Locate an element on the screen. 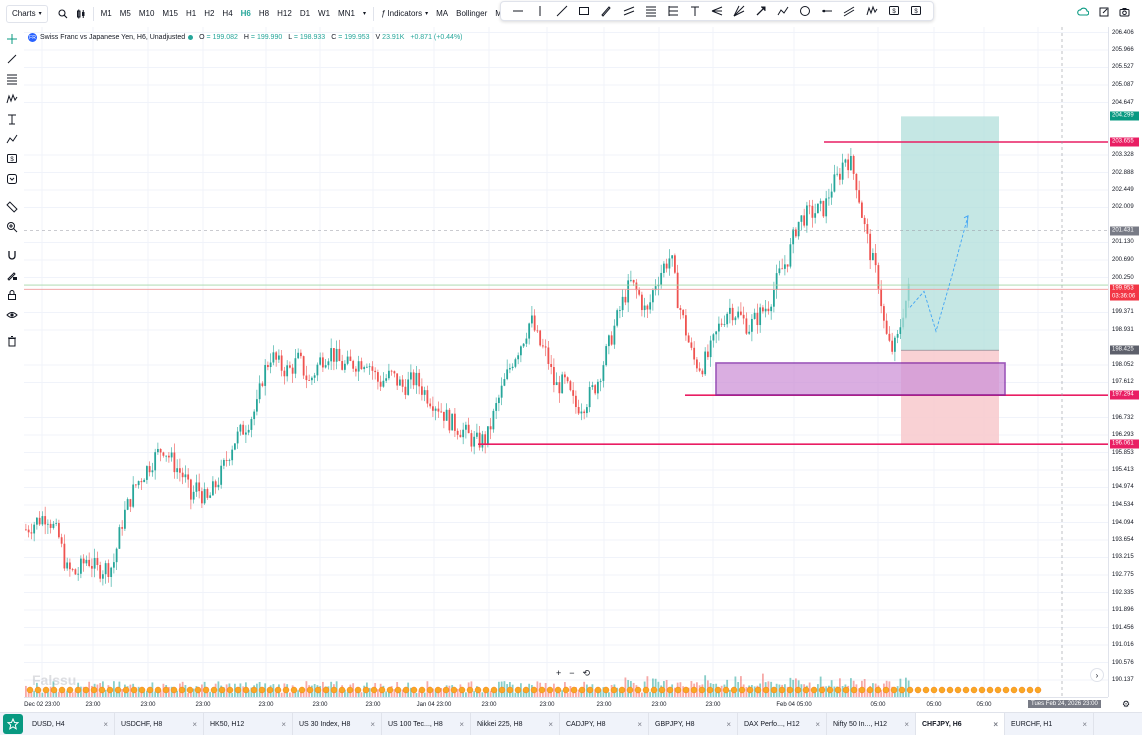  parallel-lines-icon is located at coordinates (849, 11).